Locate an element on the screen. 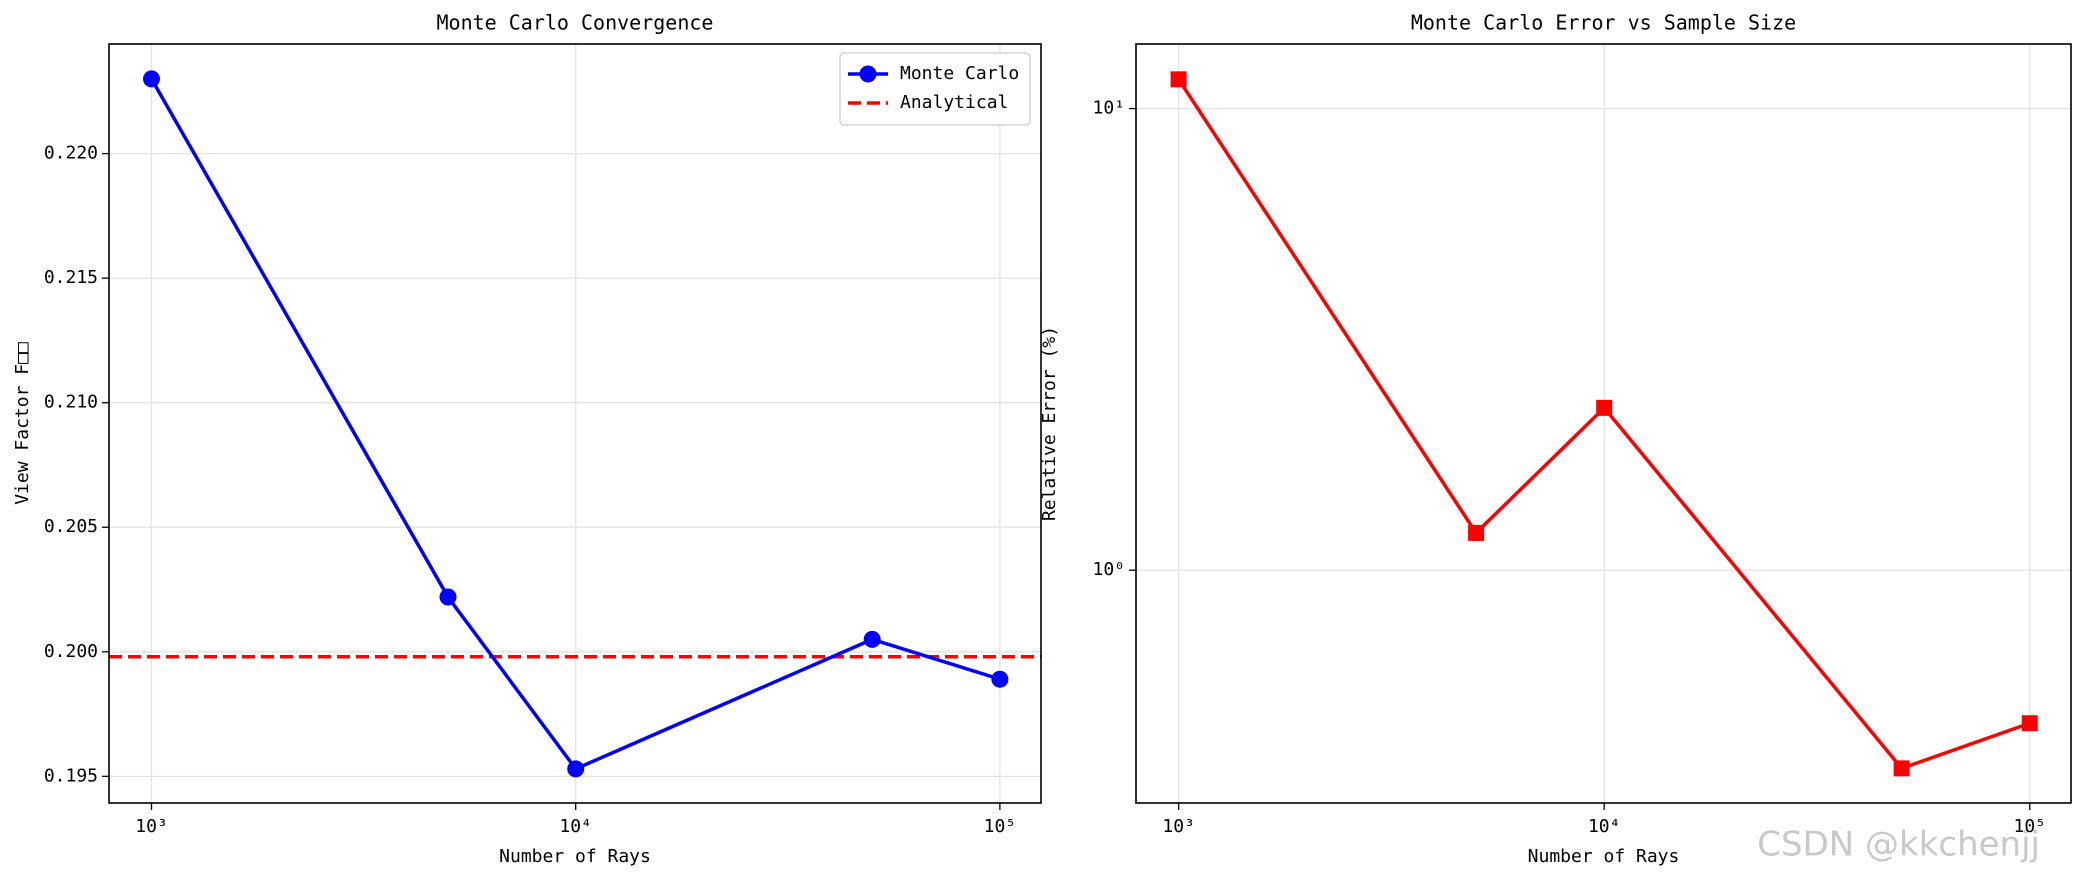  legend: Monte Carlo Analytical is located at coordinates (935, 89).